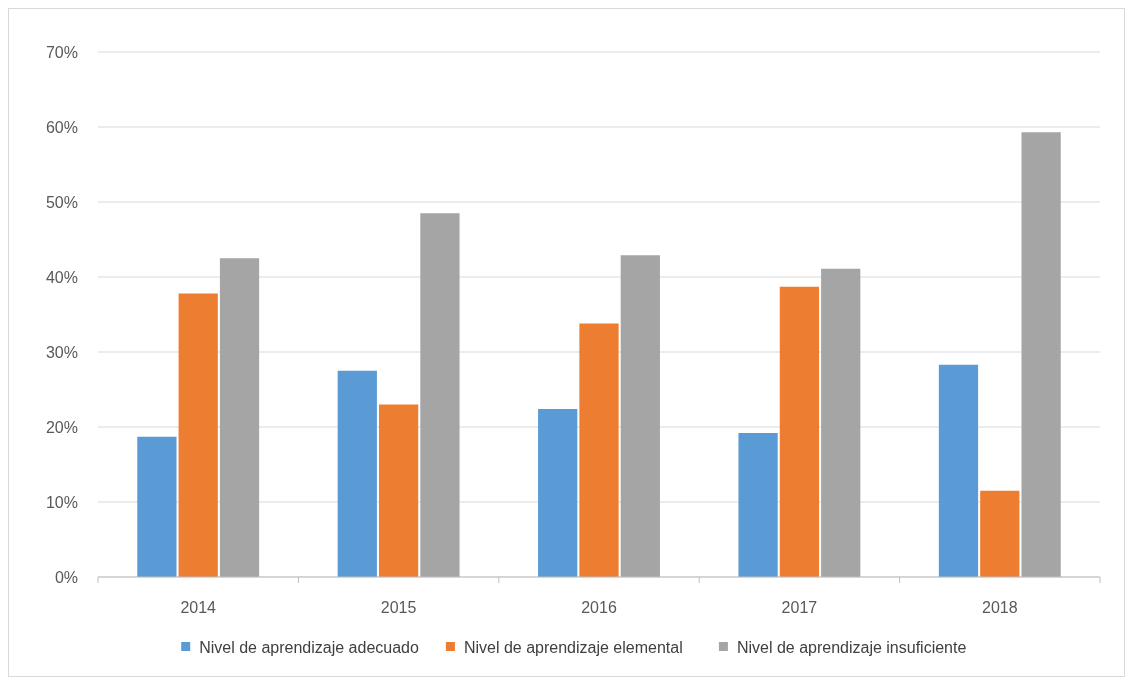  What do you see at coordinates (573, 647) in the screenshot?
I see `legend-label: Nivel de aprendizaje elemental` at bounding box center [573, 647].